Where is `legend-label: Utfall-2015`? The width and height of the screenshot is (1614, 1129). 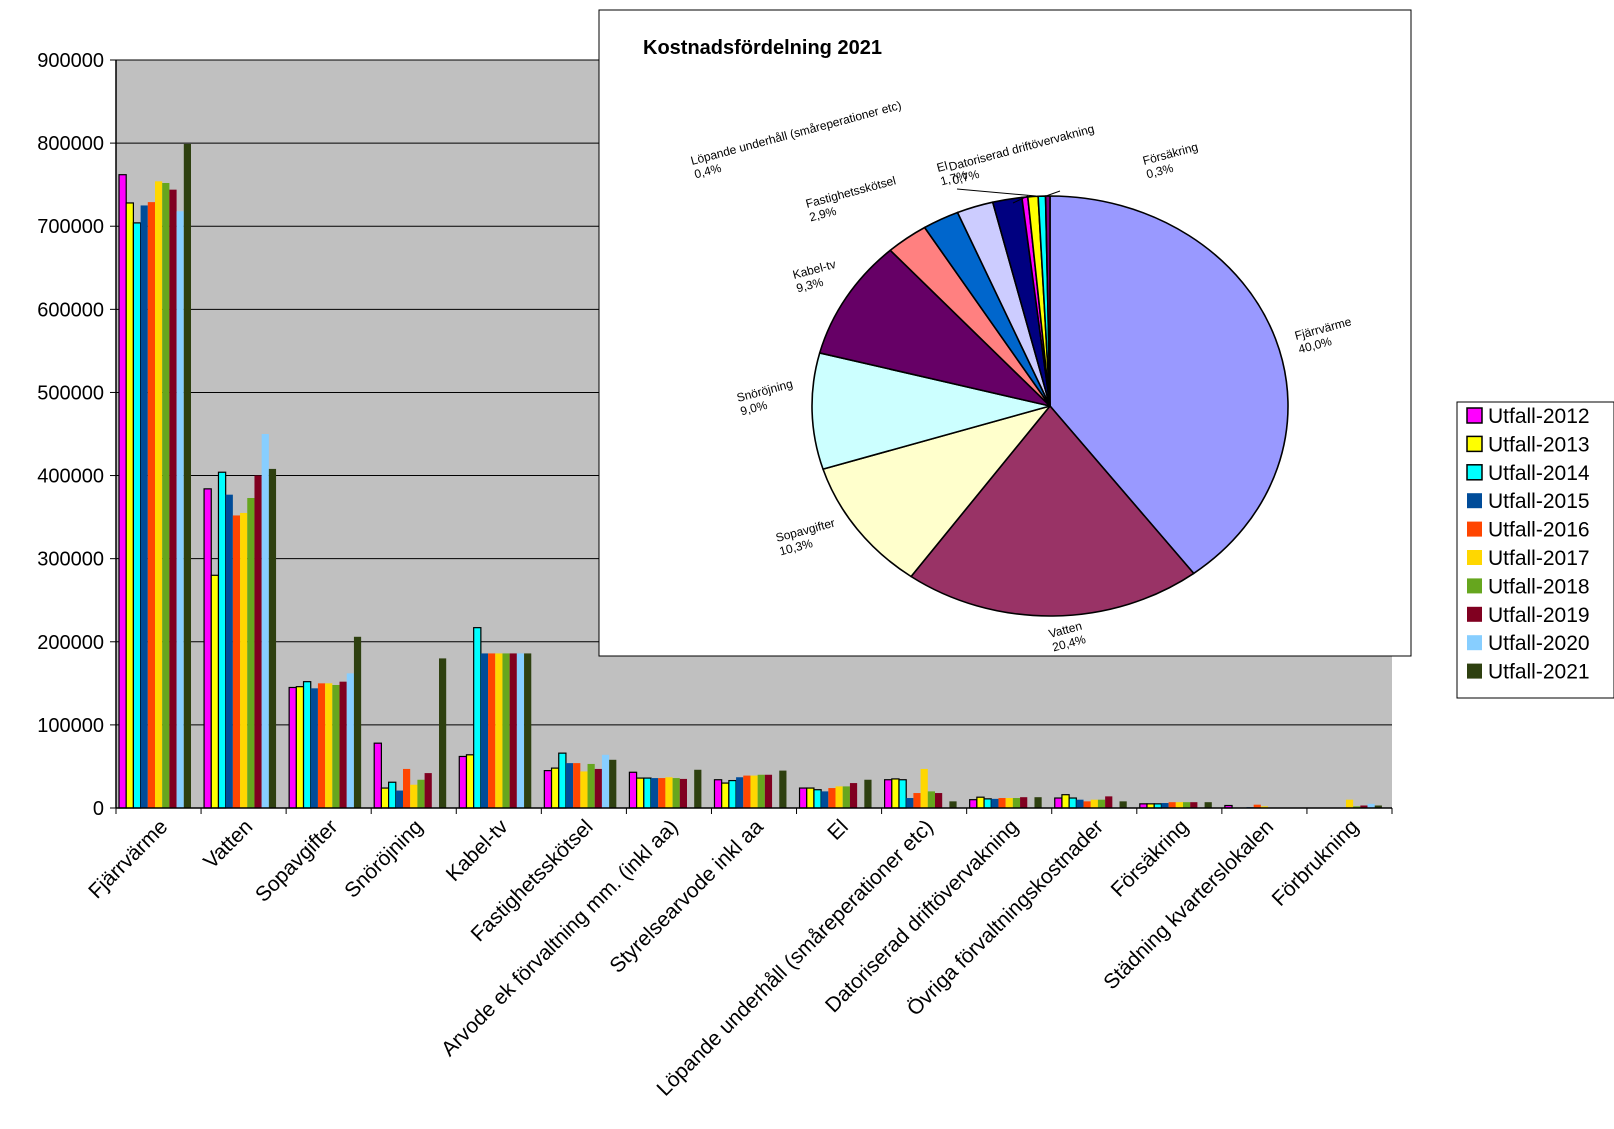 legend-label: Utfall-2015 is located at coordinates (1539, 501).